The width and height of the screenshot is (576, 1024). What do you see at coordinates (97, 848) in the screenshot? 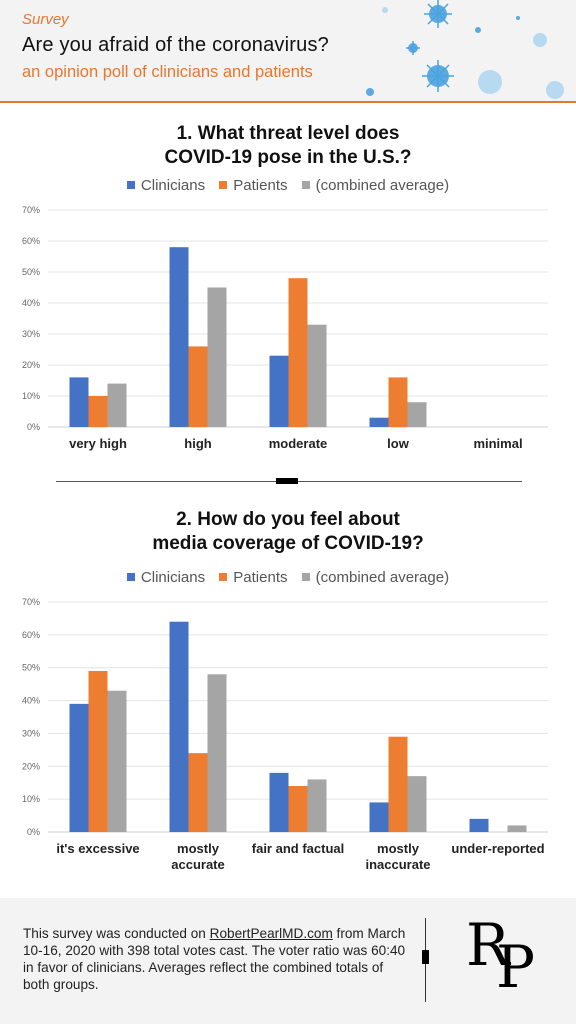
I see `category-label: it's excessive` at bounding box center [97, 848].